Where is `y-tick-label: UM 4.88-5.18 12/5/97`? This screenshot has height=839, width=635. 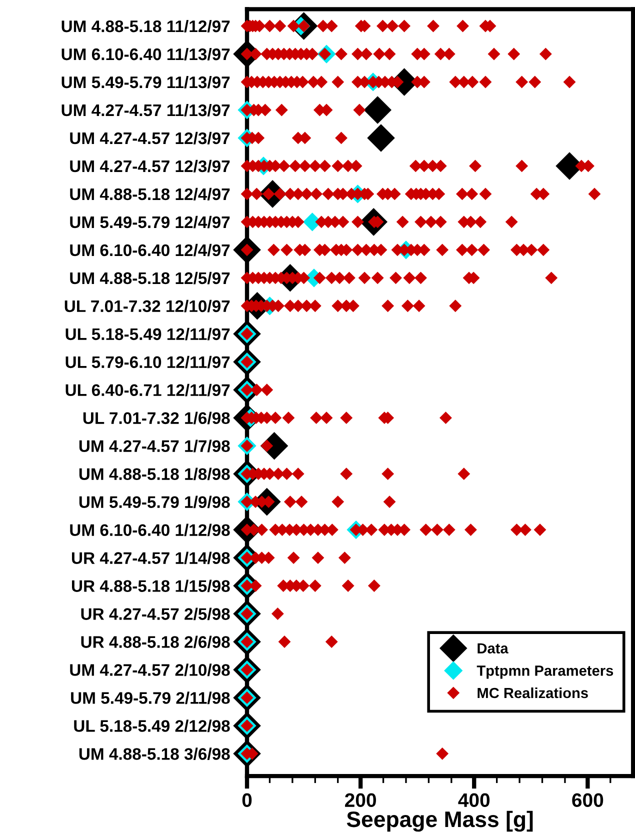 y-tick-label: UM 4.88-5.18 12/5/97 is located at coordinates (150, 278).